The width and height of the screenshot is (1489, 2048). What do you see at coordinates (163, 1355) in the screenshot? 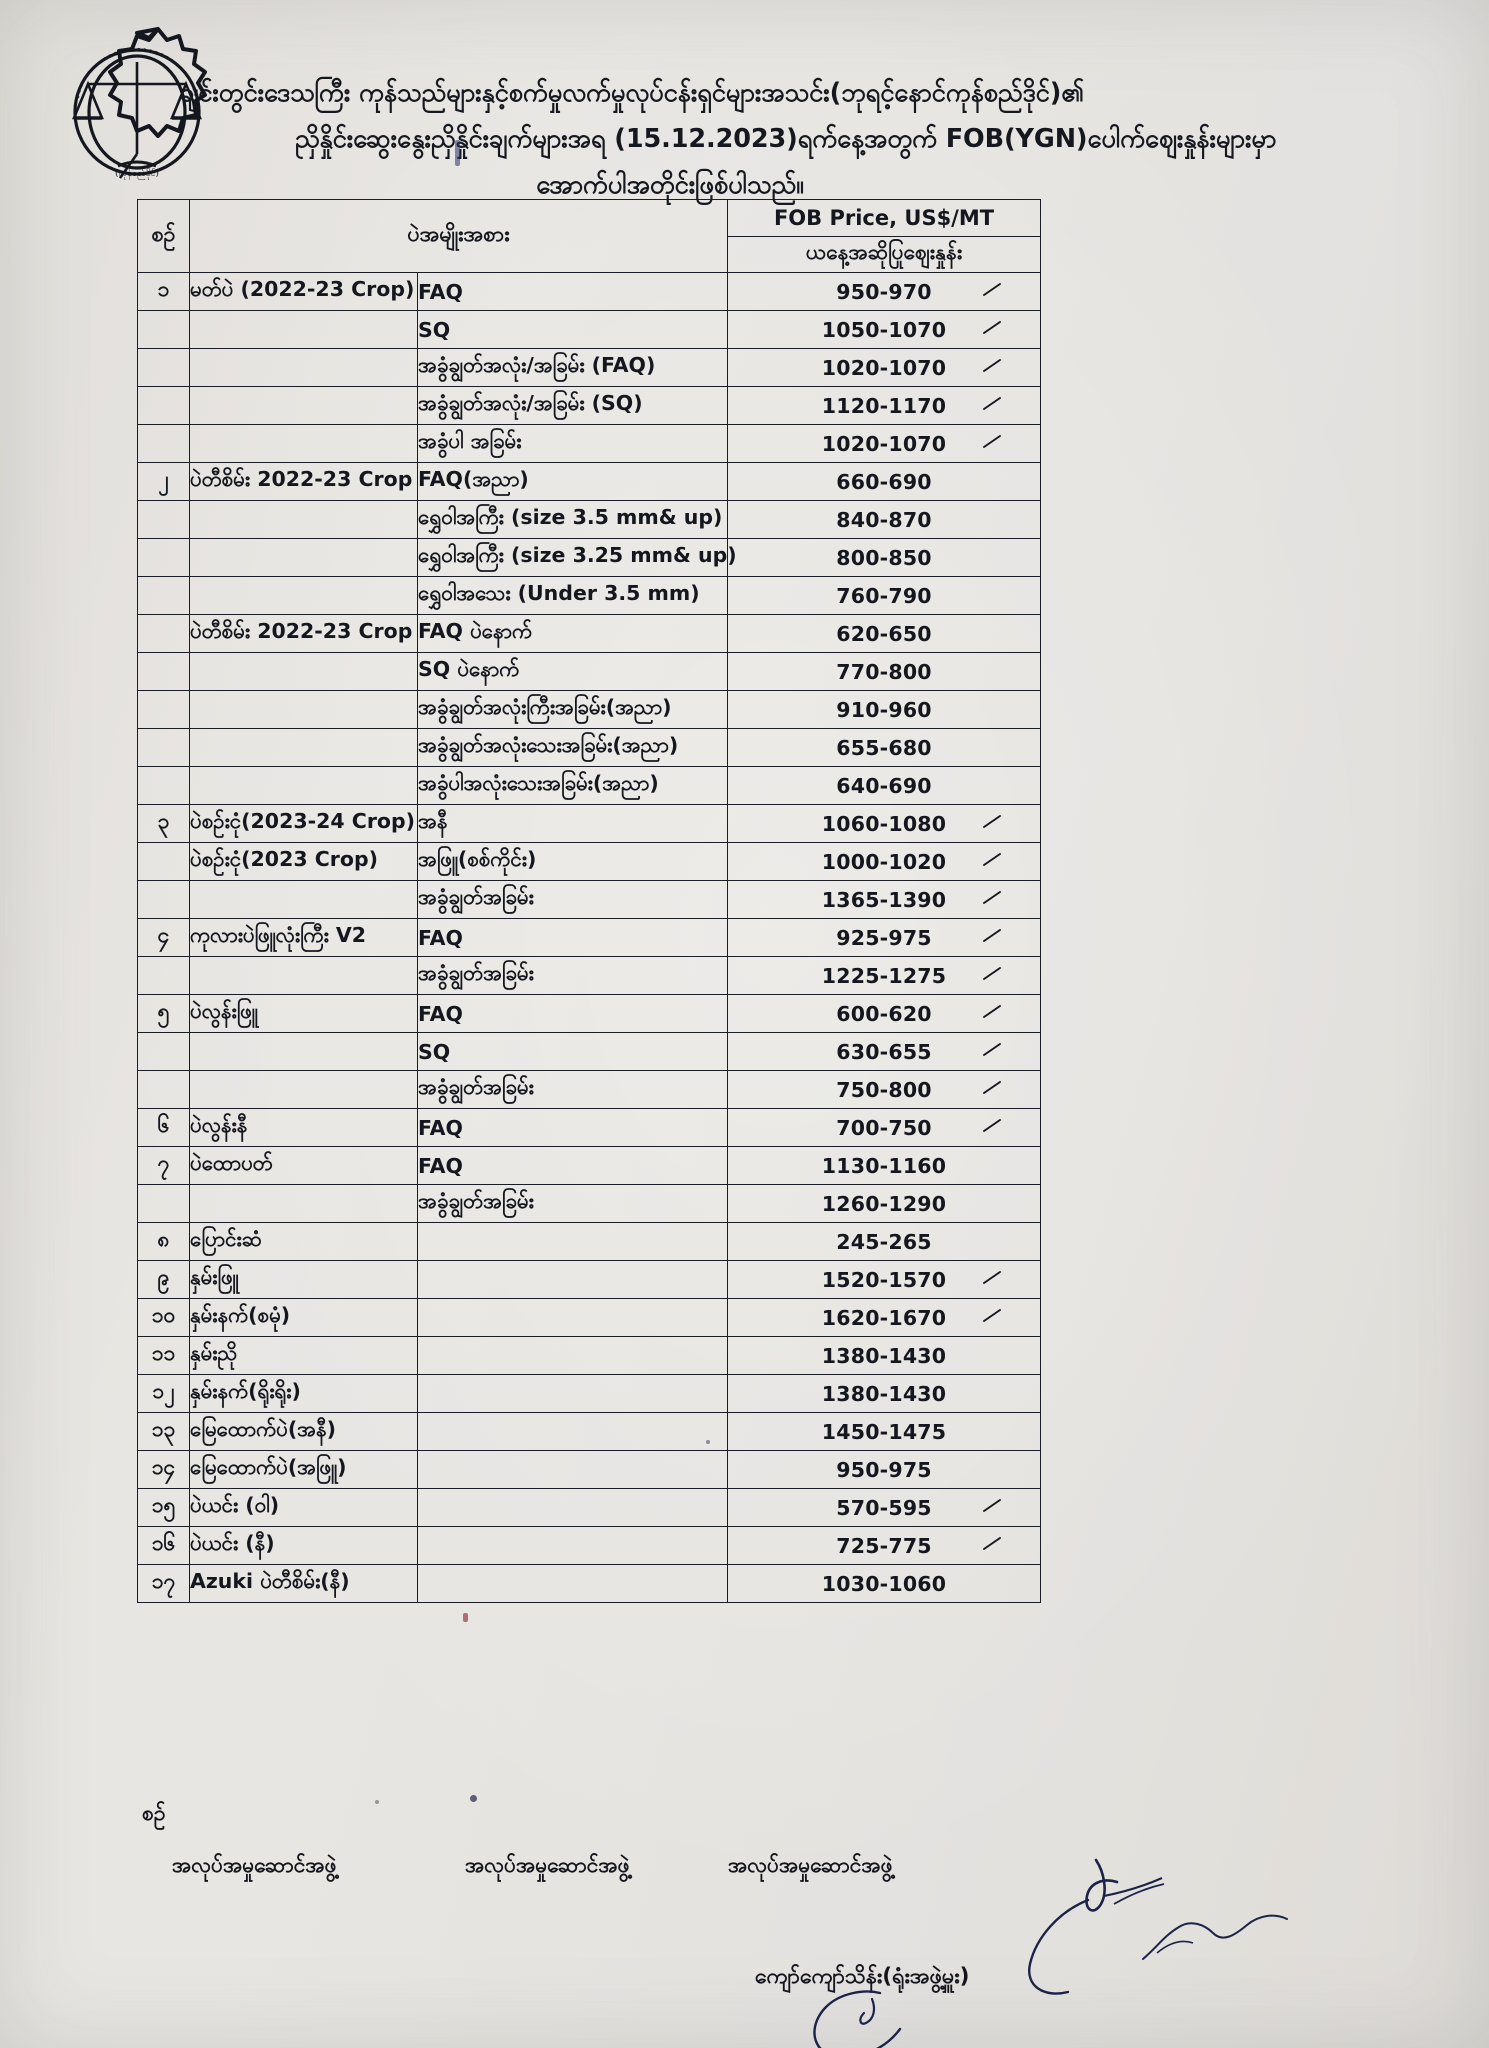
I see `cell-serial-number: ၁၁` at bounding box center [163, 1355].